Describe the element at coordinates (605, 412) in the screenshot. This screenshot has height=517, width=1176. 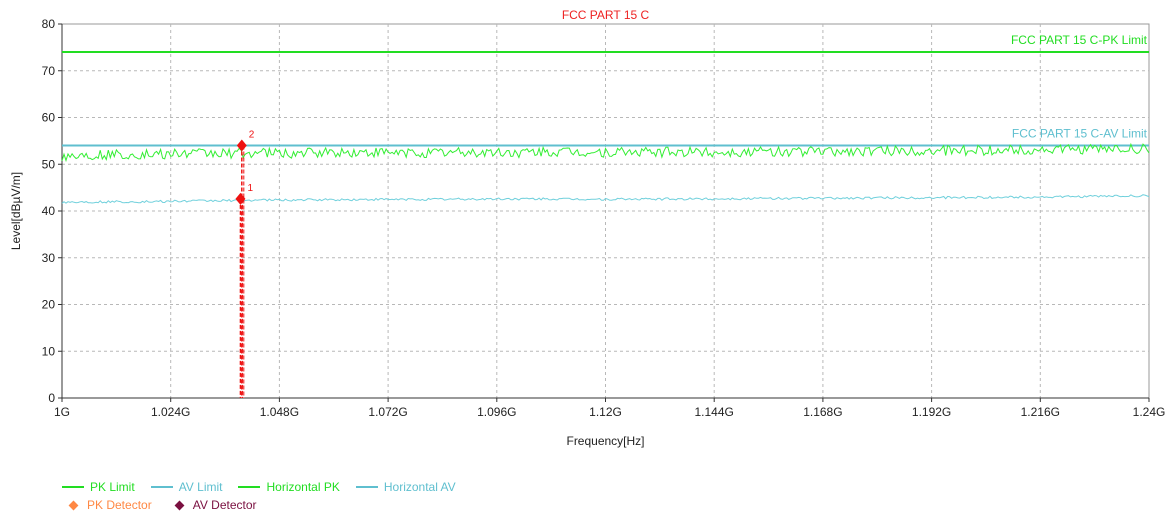
I see `x-tick-label: 1.12G` at that location.